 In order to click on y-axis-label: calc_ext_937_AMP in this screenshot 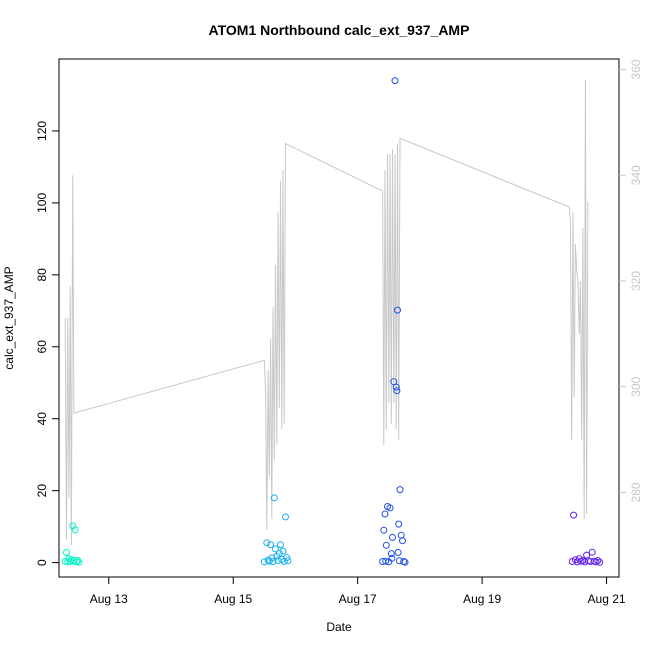, I will do `click(9, 317)`.